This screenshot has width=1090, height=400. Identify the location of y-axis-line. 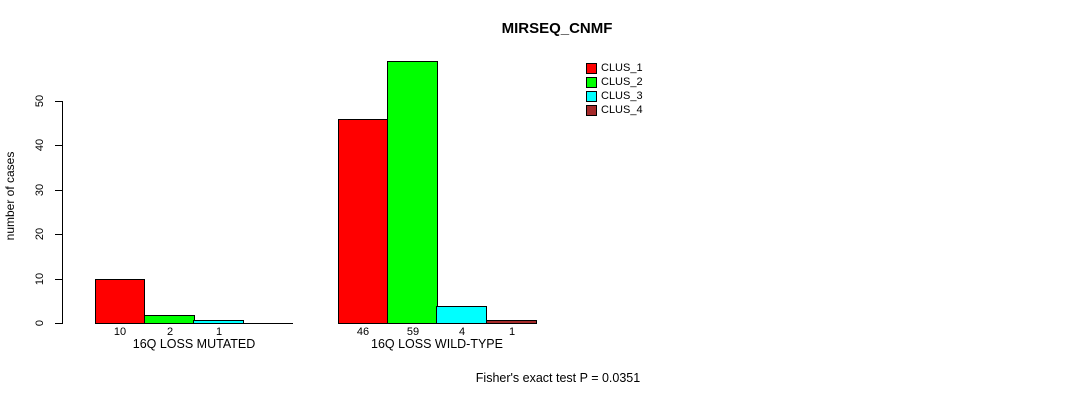
(62, 212).